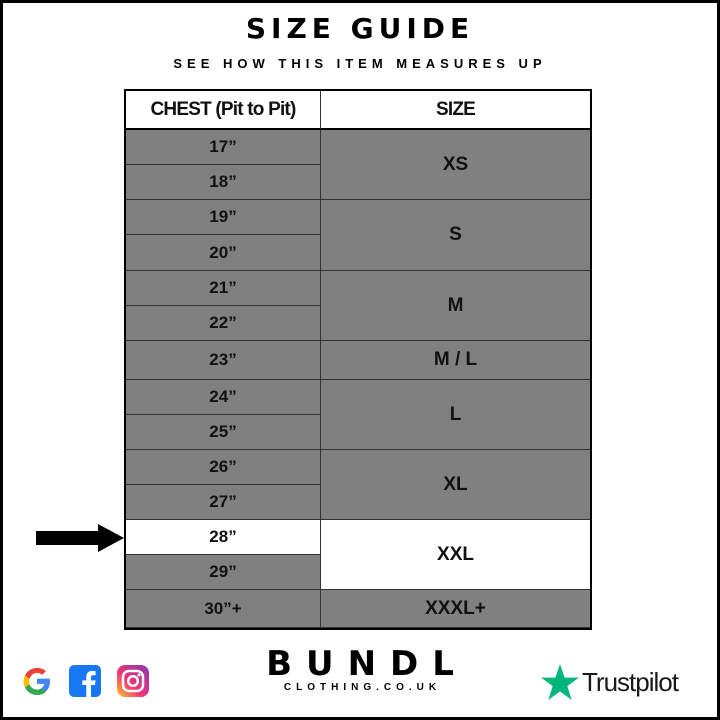 The image size is (720, 720). I want to click on size-cell: S, so click(455, 235).